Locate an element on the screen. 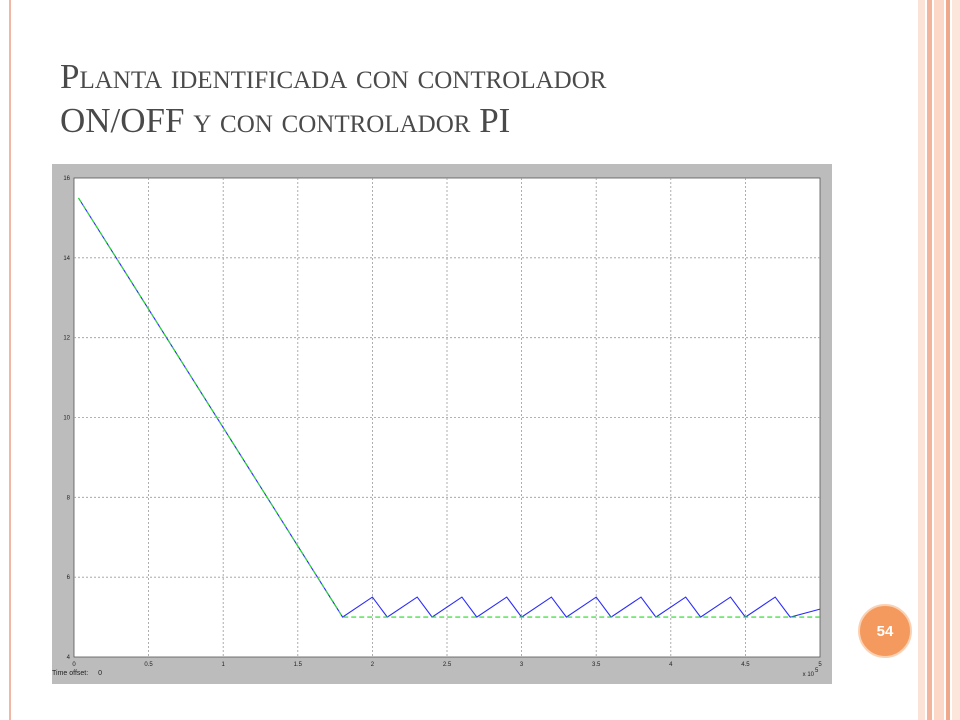  x-tick-label: 2 is located at coordinates (373, 665).